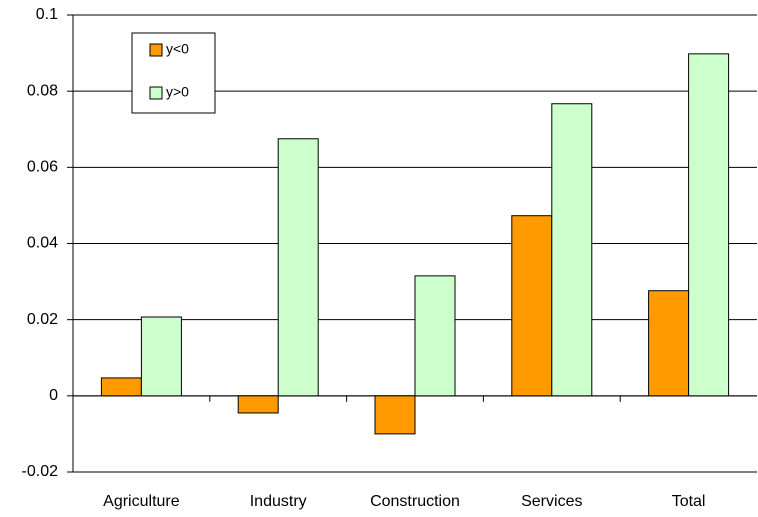  Describe the element at coordinates (177, 49) in the screenshot. I see `legend-label: y<0` at that location.